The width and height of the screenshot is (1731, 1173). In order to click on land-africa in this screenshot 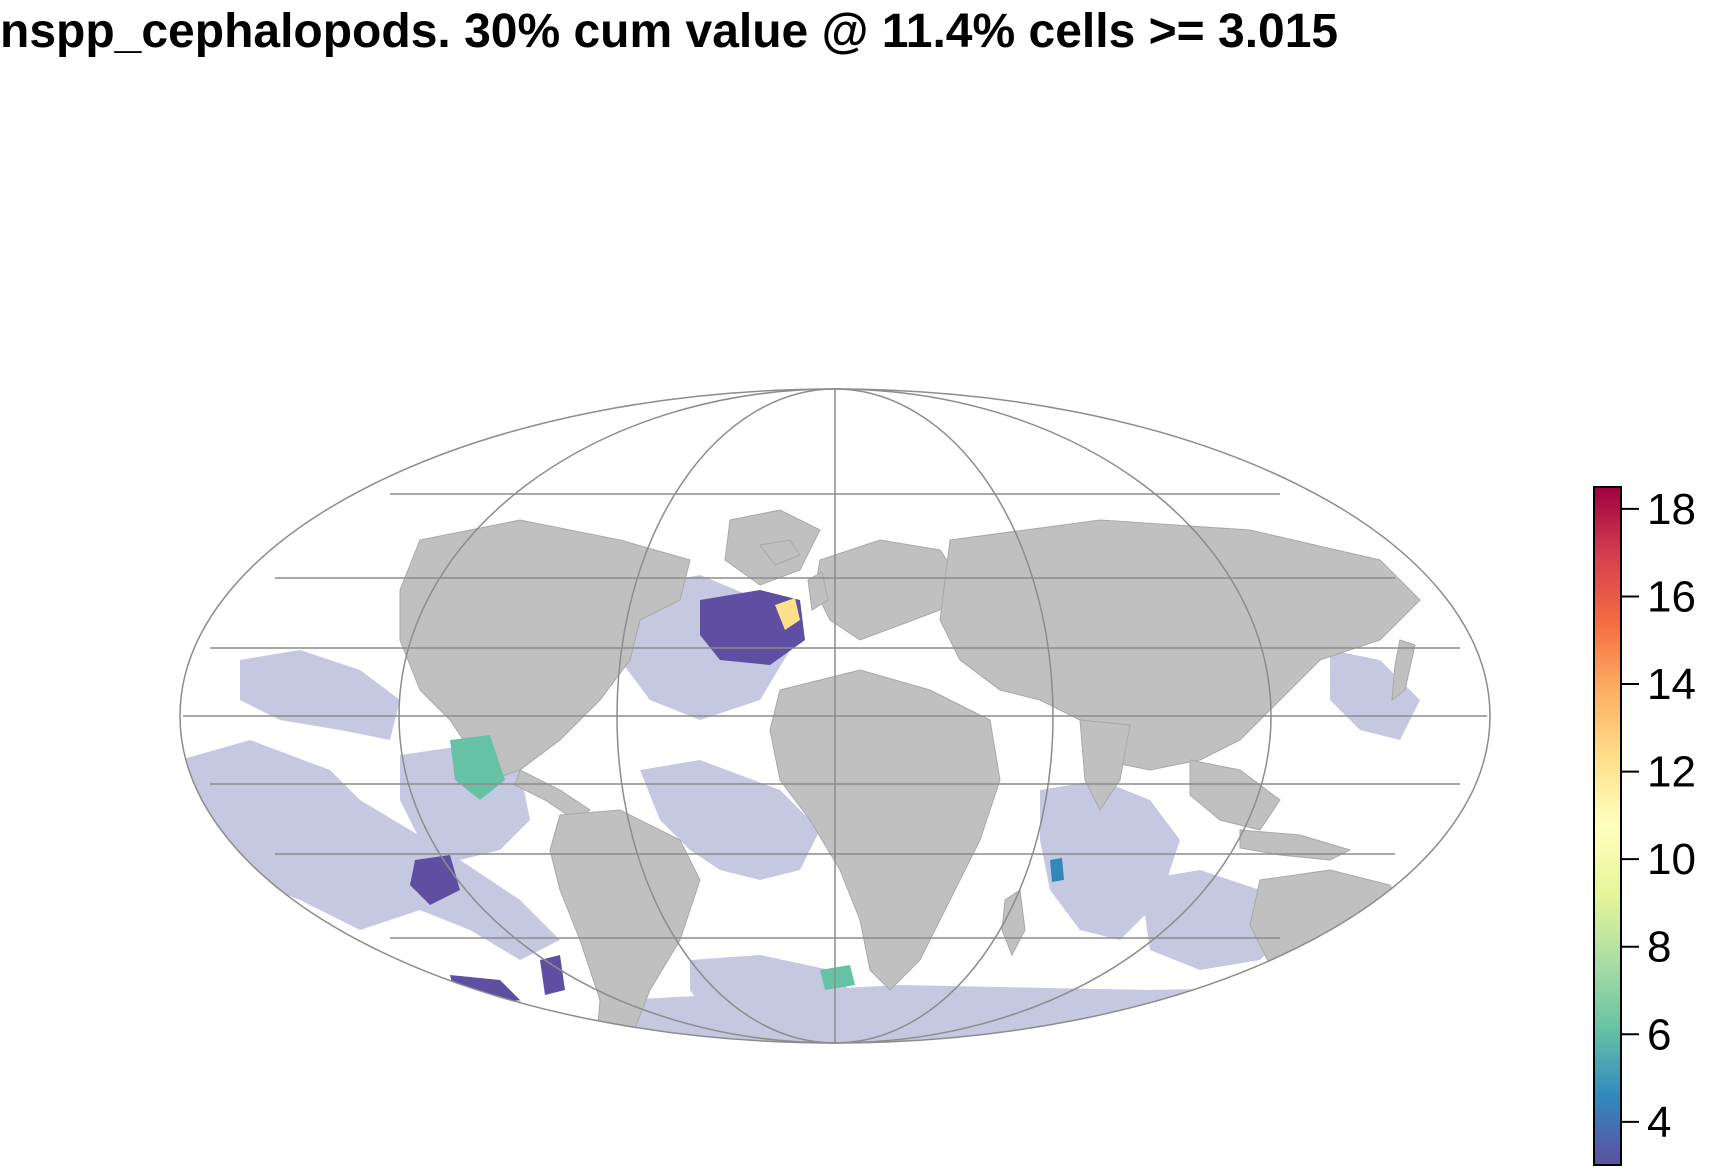, I will do `click(885, 830)`.